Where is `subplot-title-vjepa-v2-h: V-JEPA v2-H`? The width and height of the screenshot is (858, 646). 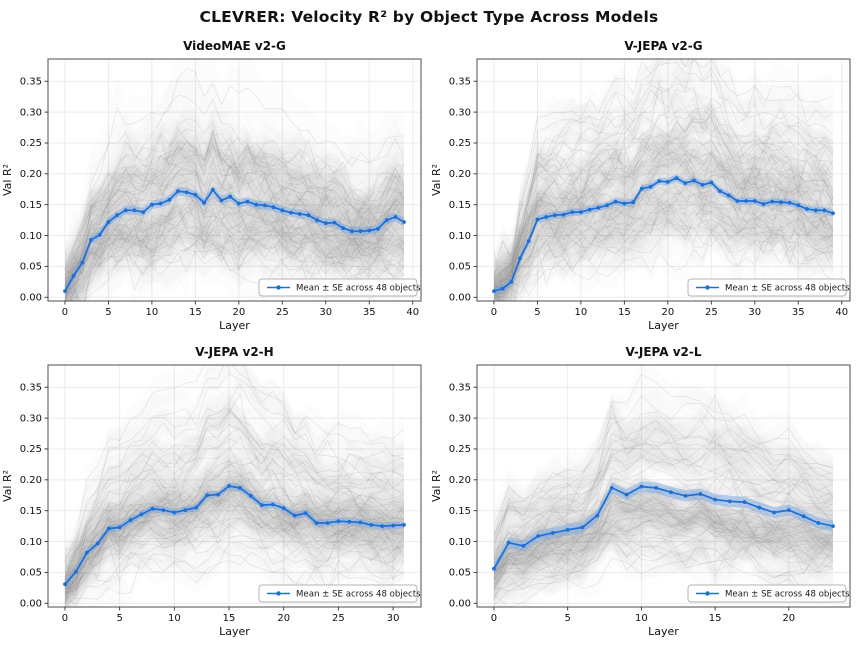 subplot-title-vjepa-v2-h: V-JEPA v2-H is located at coordinates (234, 352).